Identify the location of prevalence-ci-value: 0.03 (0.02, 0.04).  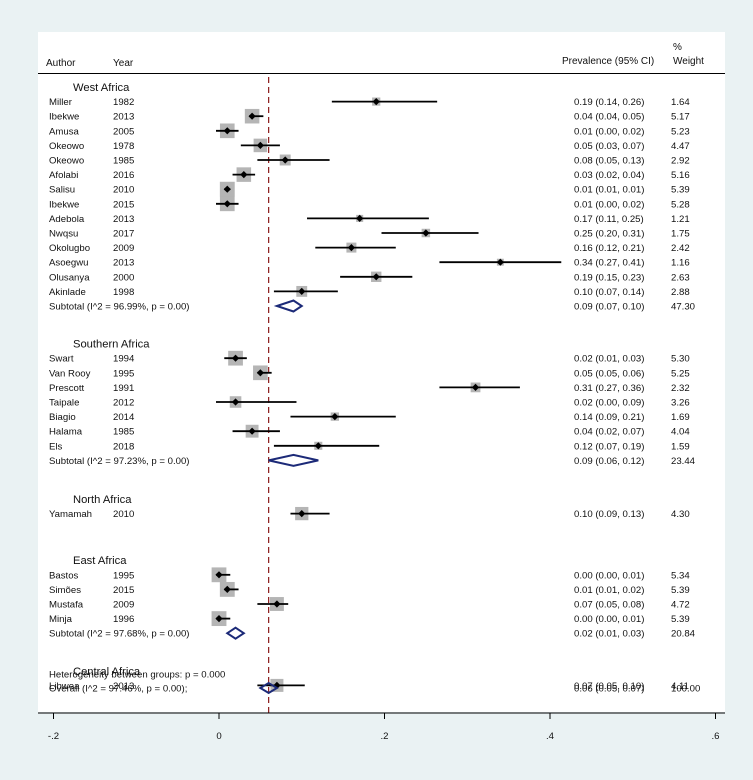
(609, 175).